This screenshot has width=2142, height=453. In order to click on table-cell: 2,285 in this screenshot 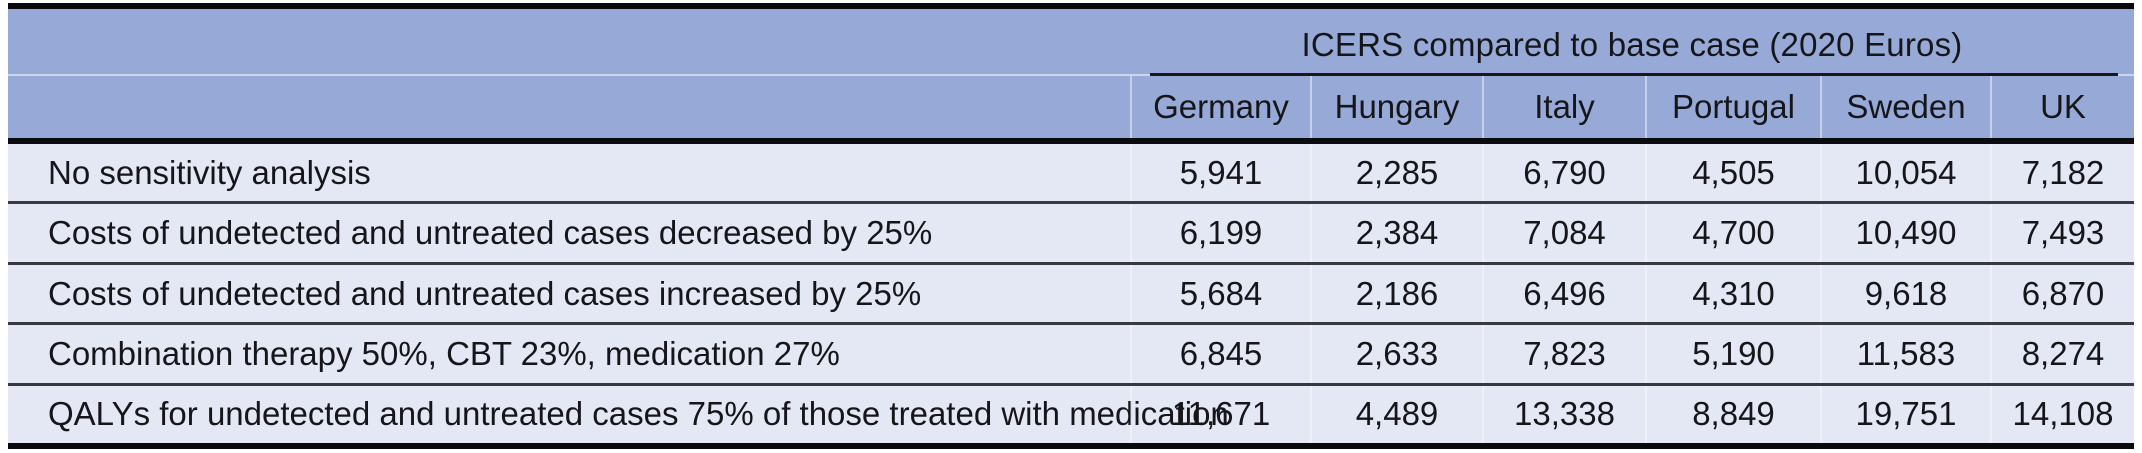, I will do `click(1396, 173)`.